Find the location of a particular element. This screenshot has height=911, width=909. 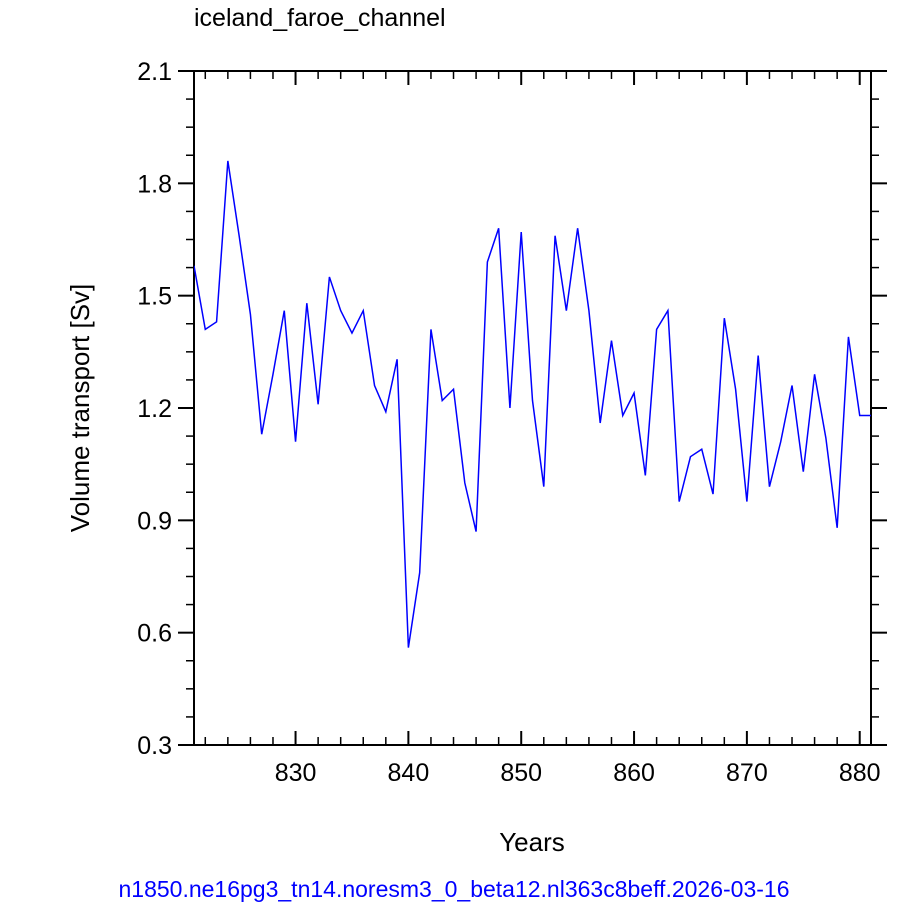

y-tick-label: 1.5 is located at coordinates (154, 297).